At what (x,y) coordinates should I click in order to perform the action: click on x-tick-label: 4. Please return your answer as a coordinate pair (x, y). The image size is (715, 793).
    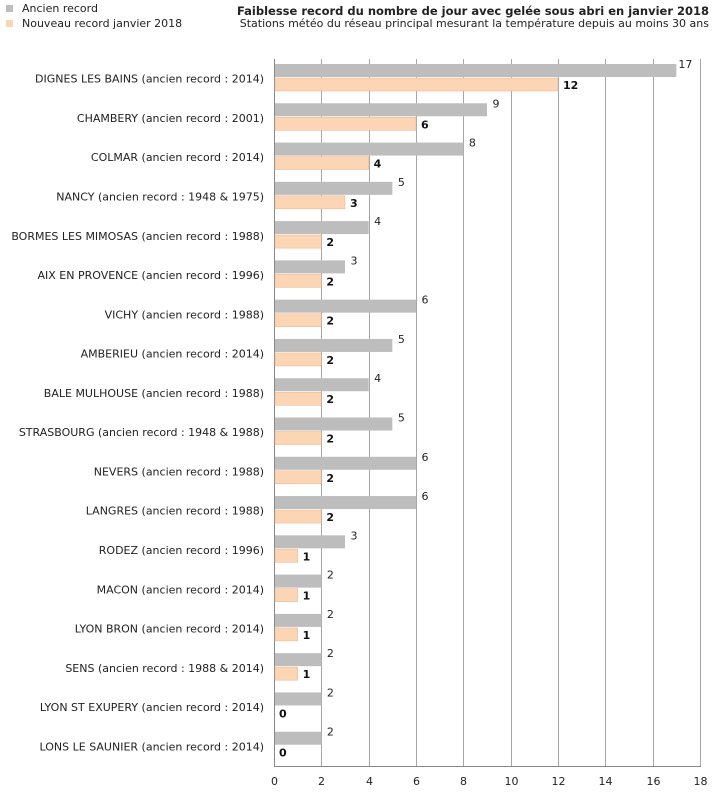
    Looking at the image, I should click on (369, 781).